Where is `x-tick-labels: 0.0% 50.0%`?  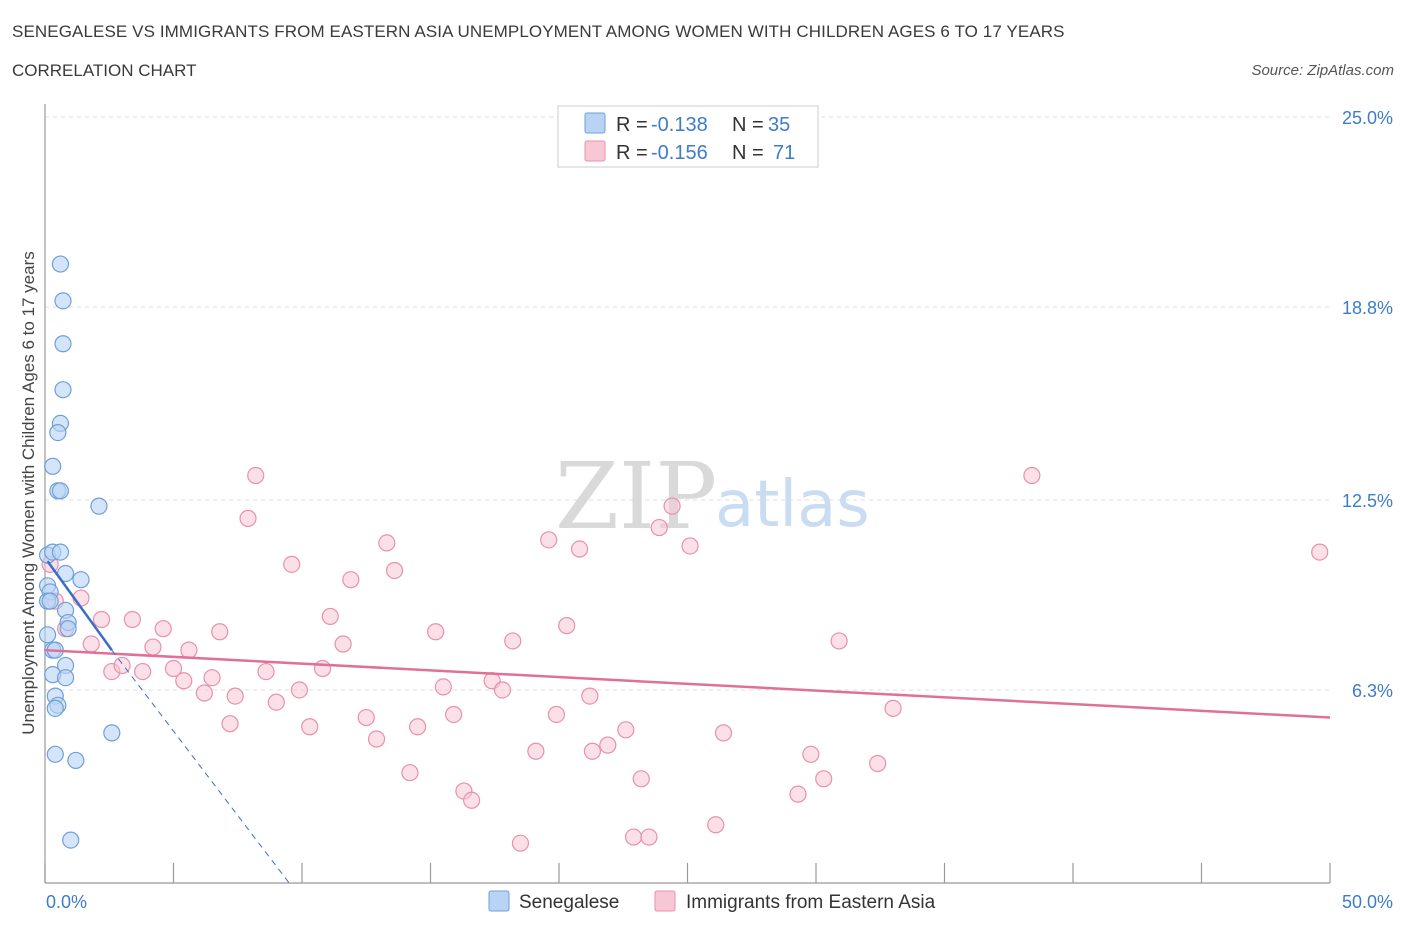
x-tick-labels: 0.0% 50.0% is located at coordinates (719, 902).